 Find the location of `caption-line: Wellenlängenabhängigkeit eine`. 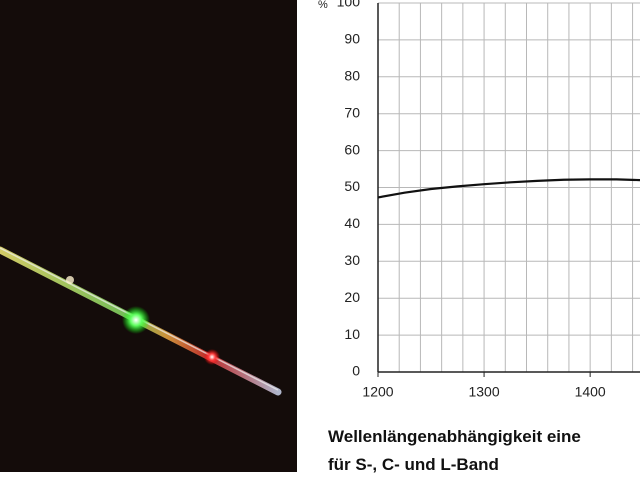

caption-line: Wellenlängenabhängigkeit eine is located at coordinates (454, 436).